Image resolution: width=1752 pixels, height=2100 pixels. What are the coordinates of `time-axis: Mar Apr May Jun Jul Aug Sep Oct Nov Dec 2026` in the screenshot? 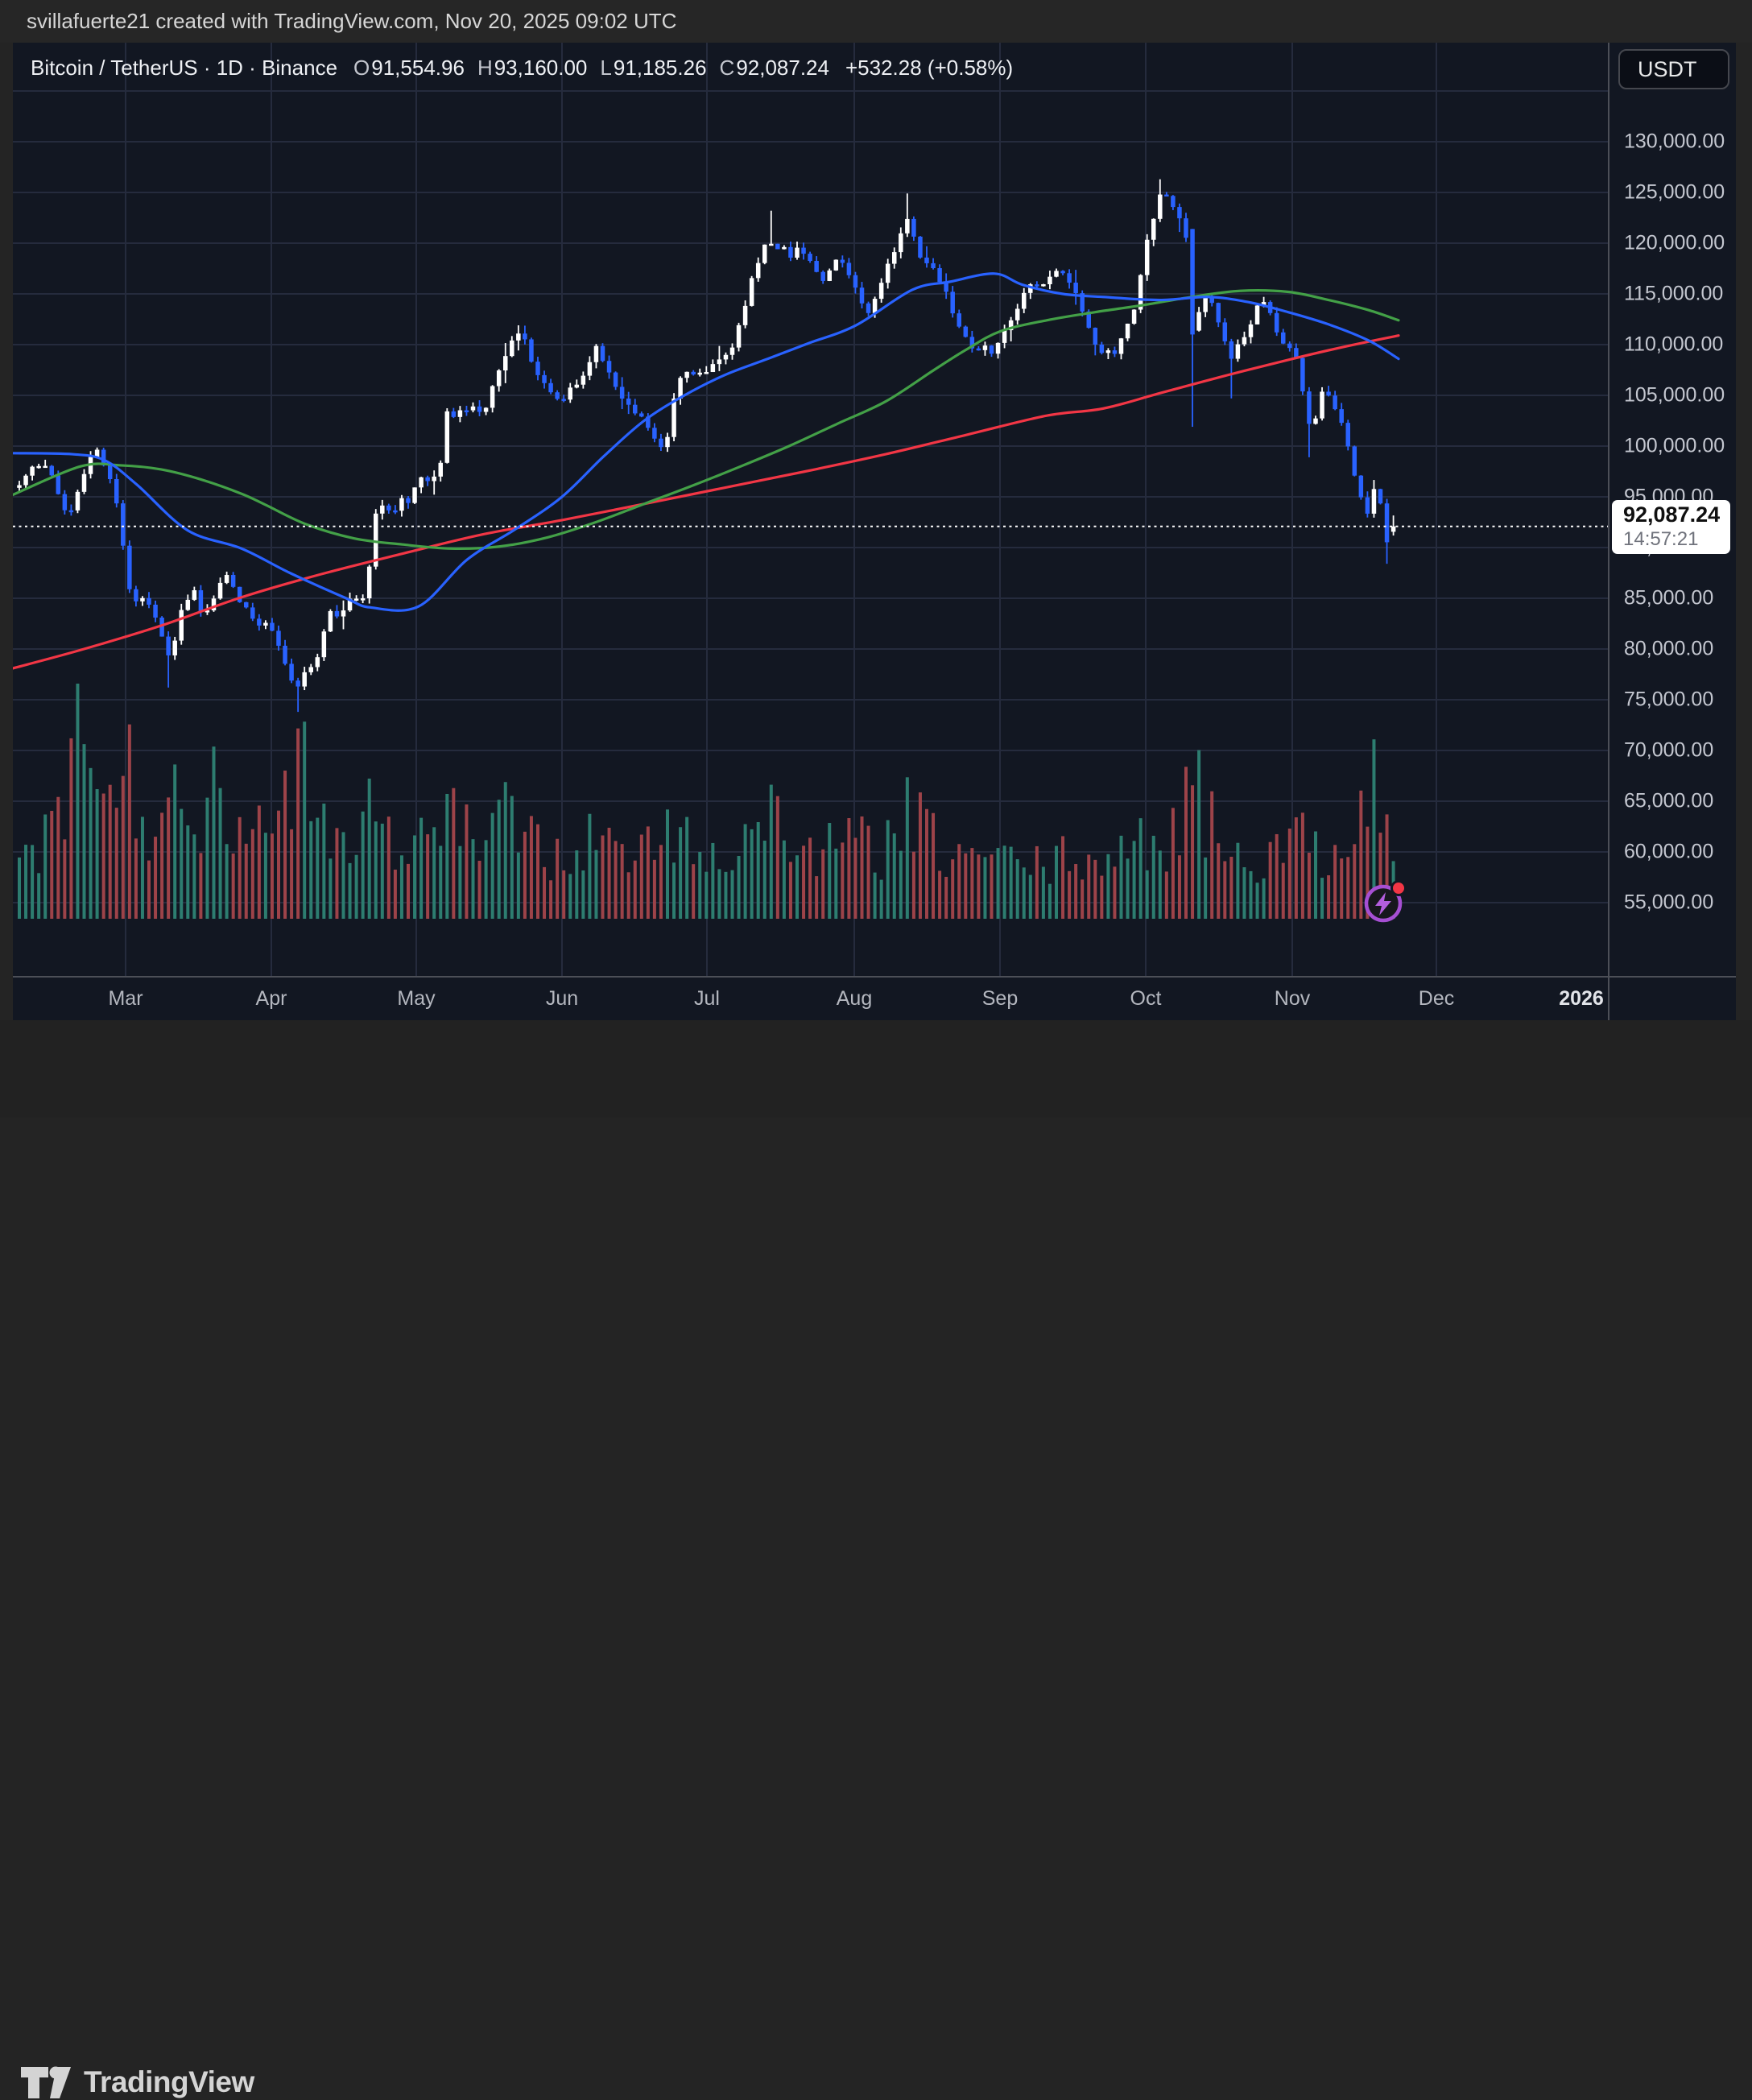 It's located at (810, 999).